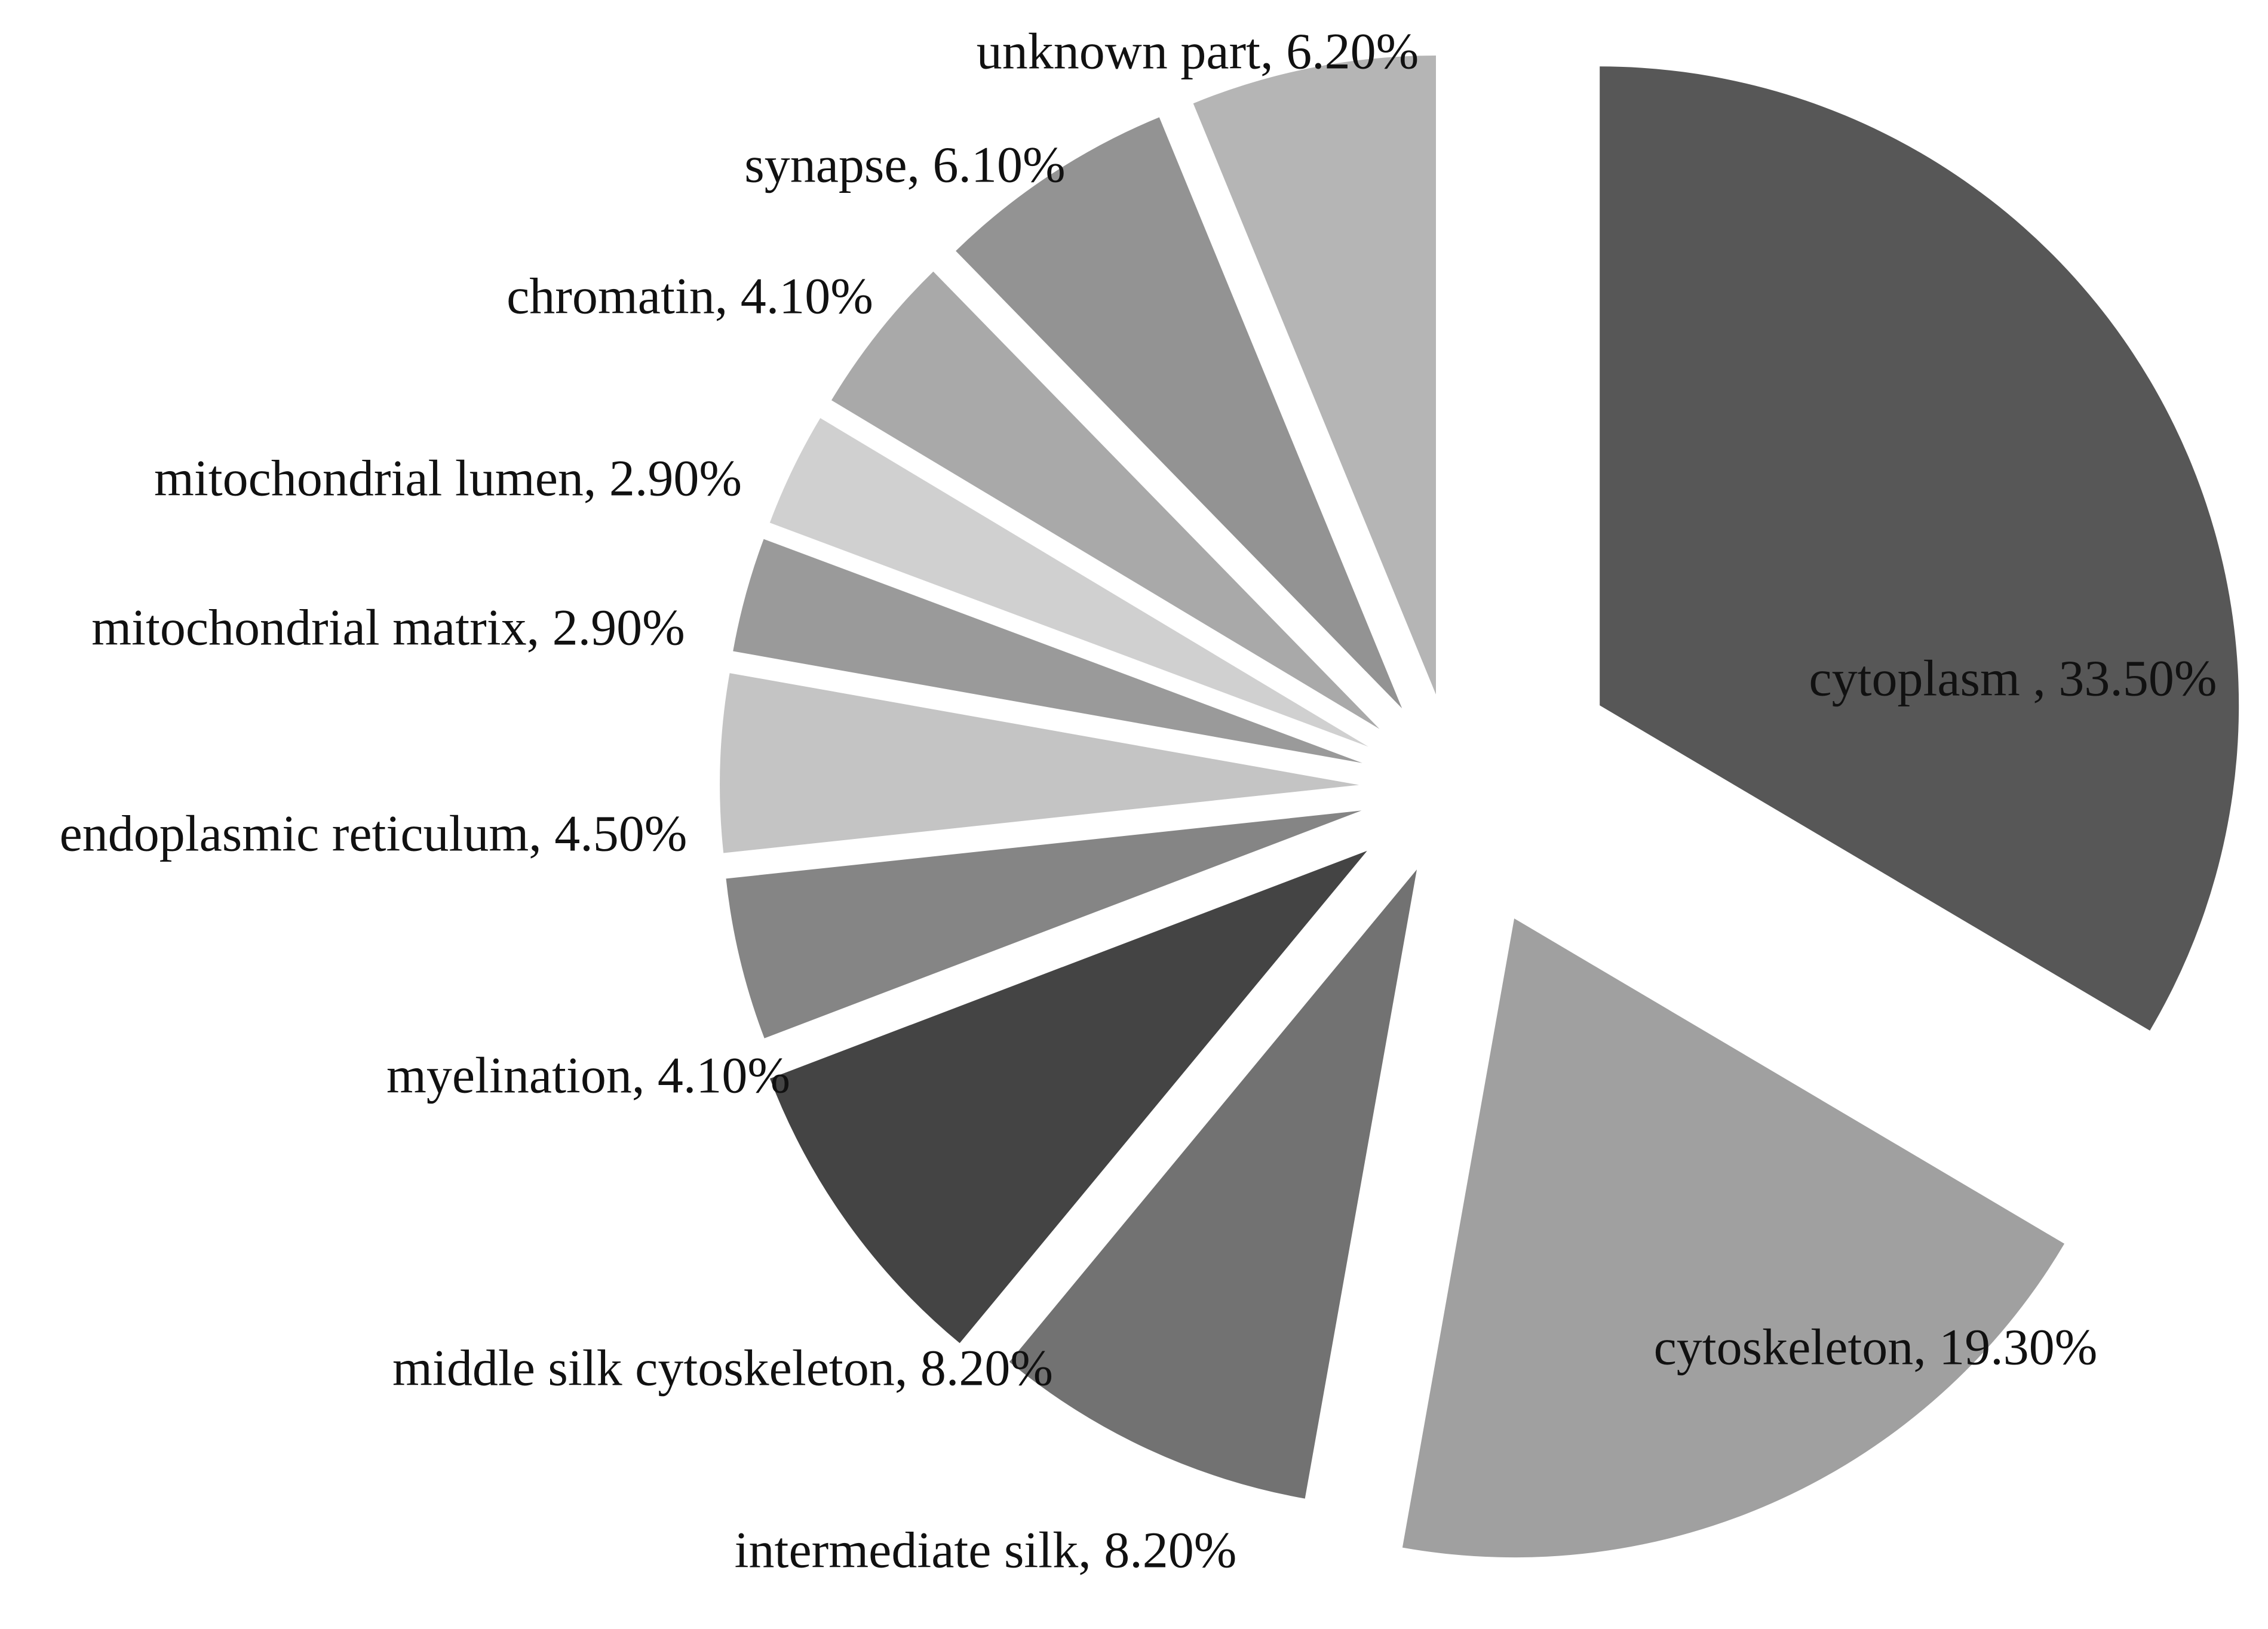 This screenshot has width=2268, height=1629. I want to click on pie-label-myelination: myelination, 4.10%, so click(588, 1075).